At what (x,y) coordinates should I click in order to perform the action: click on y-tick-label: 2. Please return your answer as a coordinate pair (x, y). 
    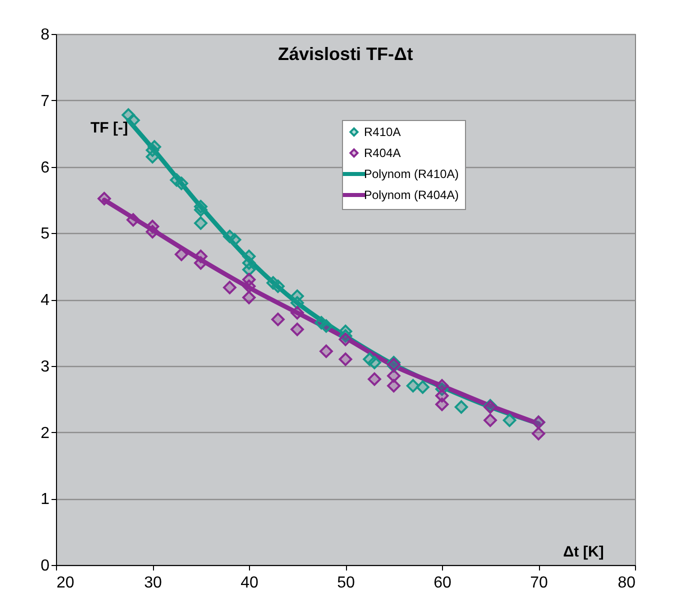
    Looking at the image, I should click on (45, 433).